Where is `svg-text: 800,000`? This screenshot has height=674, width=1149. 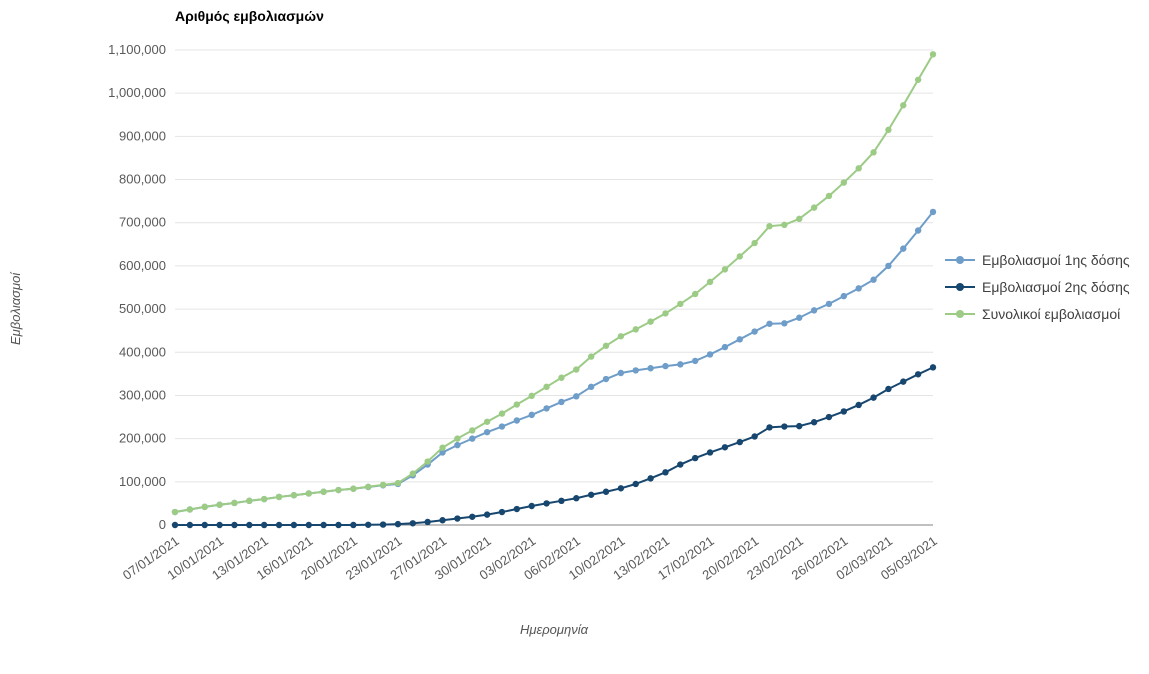 svg-text: 800,000 is located at coordinates (142, 179).